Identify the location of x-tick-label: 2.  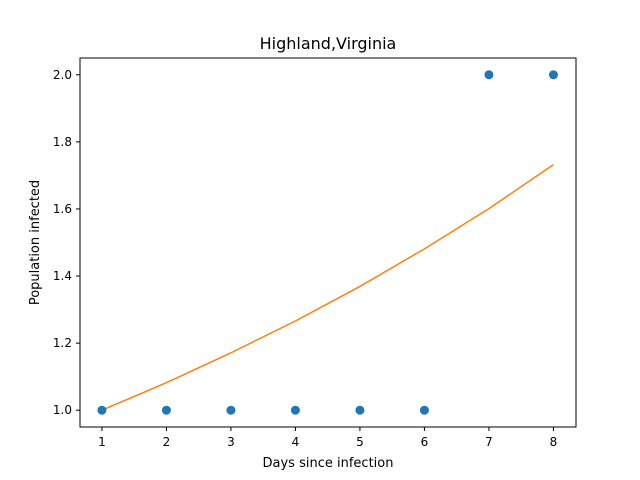
(167, 442).